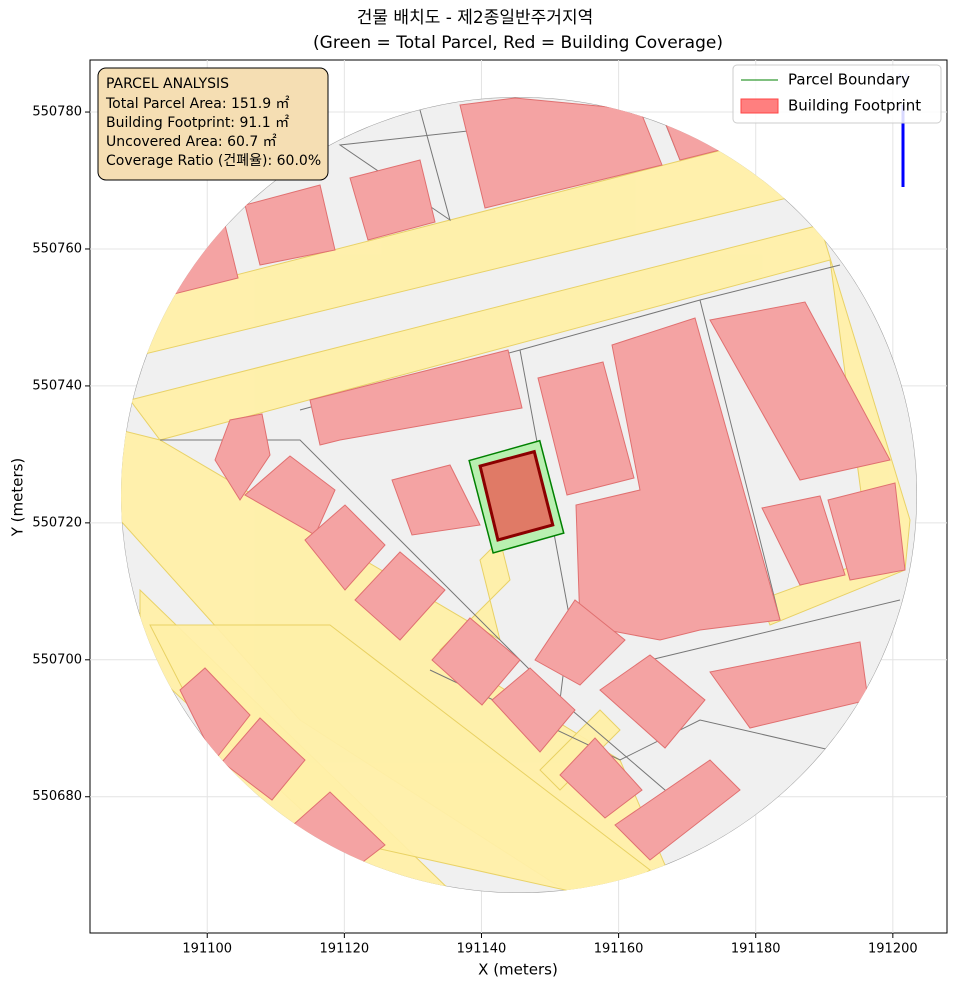  Describe the element at coordinates (482, 949) in the screenshot. I see `x-tick-label: 191140` at that location.